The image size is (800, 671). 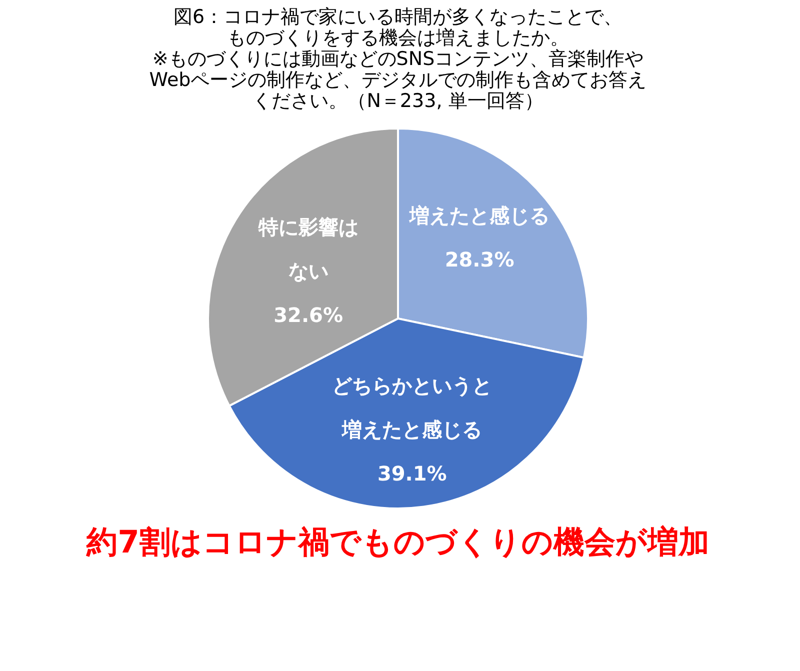 What do you see at coordinates (412, 408) in the screenshot?
I see `slice-label: どちらかというと増えたと感じる` at bounding box center [412, 408].